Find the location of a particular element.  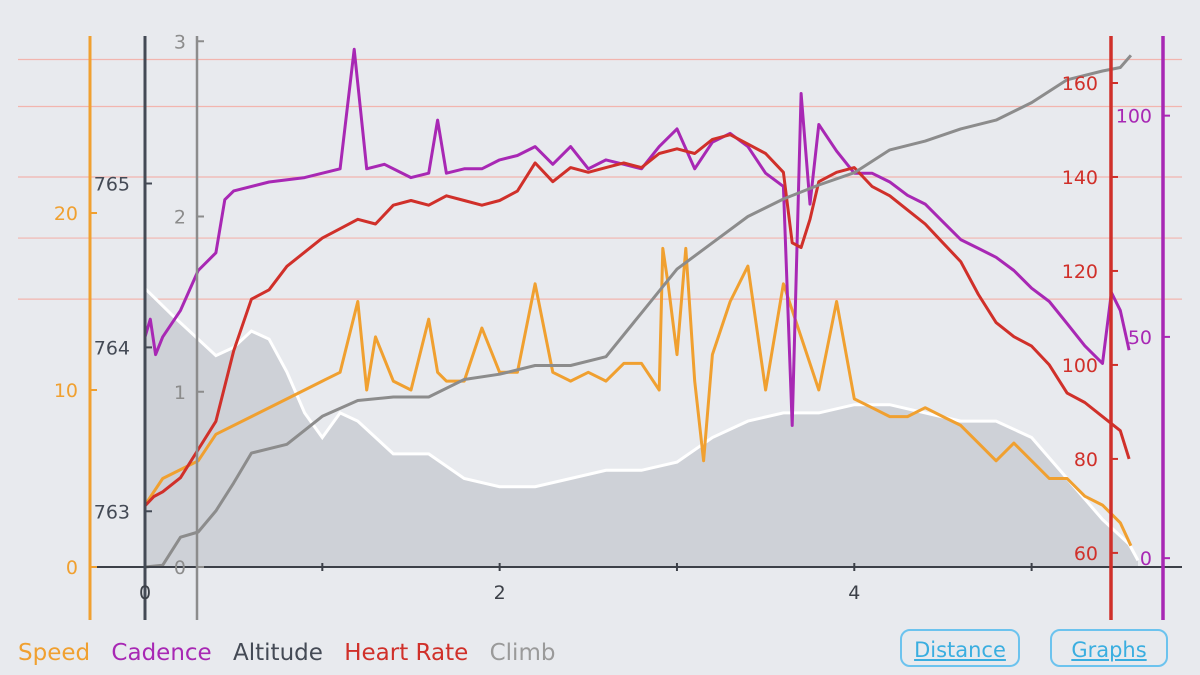

cadence-tick-label-0: 0 is located at coordinates (1146, 559).